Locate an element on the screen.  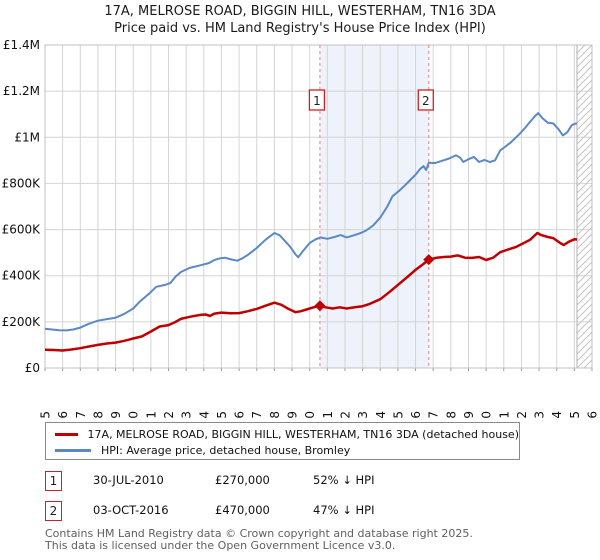
svg-text: 2015 is located at coordinates (398, 414).